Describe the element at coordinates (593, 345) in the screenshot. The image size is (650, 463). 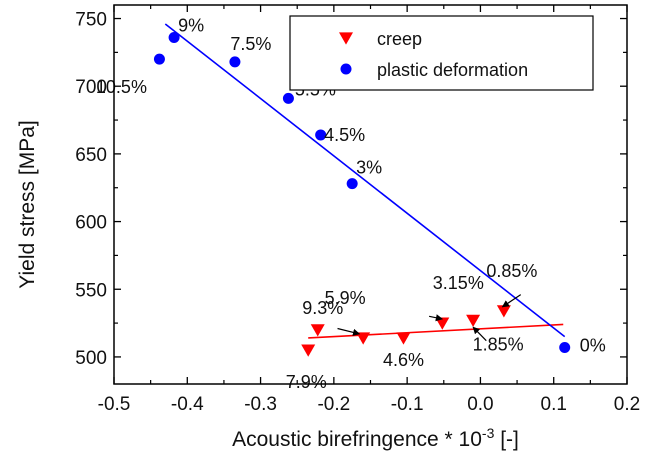
I see `point-label: 0%` at that location.